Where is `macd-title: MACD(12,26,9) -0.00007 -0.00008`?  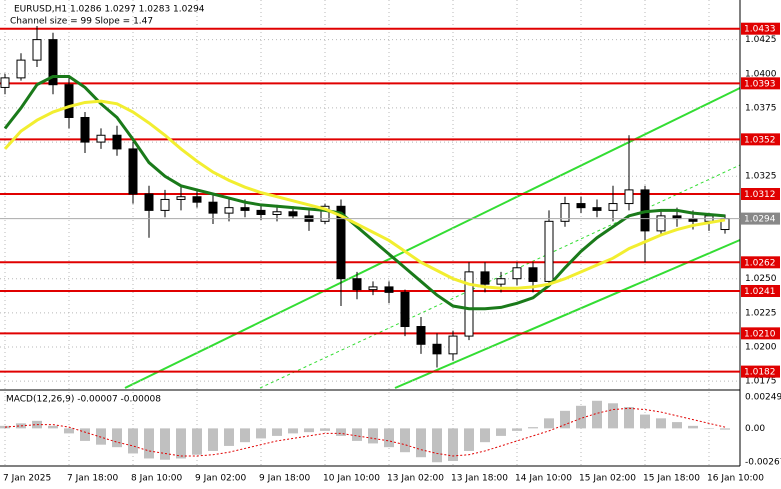
macd-title: MACD(12,26,9) -0.00007 -0.00008 is located at coordinates (83, 400).